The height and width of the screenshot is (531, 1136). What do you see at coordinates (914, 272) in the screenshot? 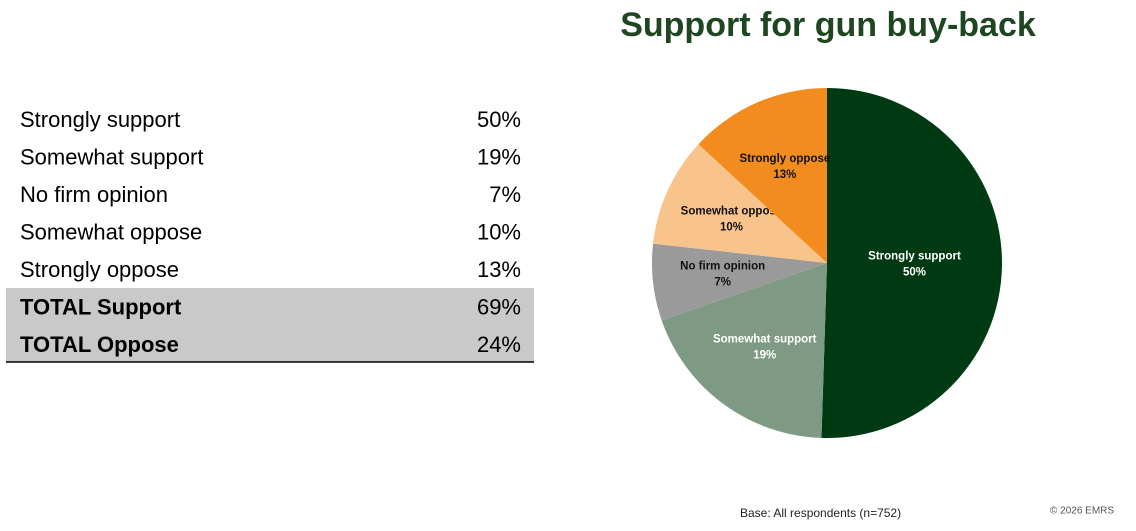
I see `slice-value-label: 50%` at bounding box center [914, 272].